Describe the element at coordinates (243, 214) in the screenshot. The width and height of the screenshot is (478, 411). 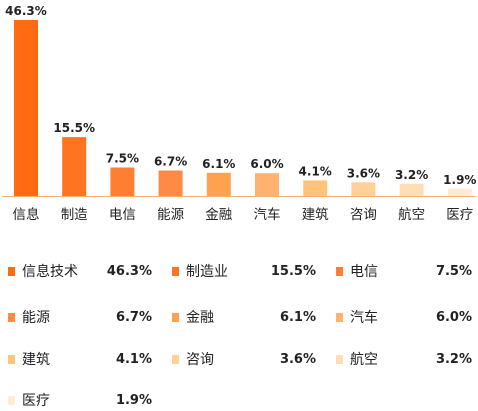
I see `category-labels-group: 信息 制造 电信 能源 金融 汽车 建筑 咨询 航空 医疗` at that location.